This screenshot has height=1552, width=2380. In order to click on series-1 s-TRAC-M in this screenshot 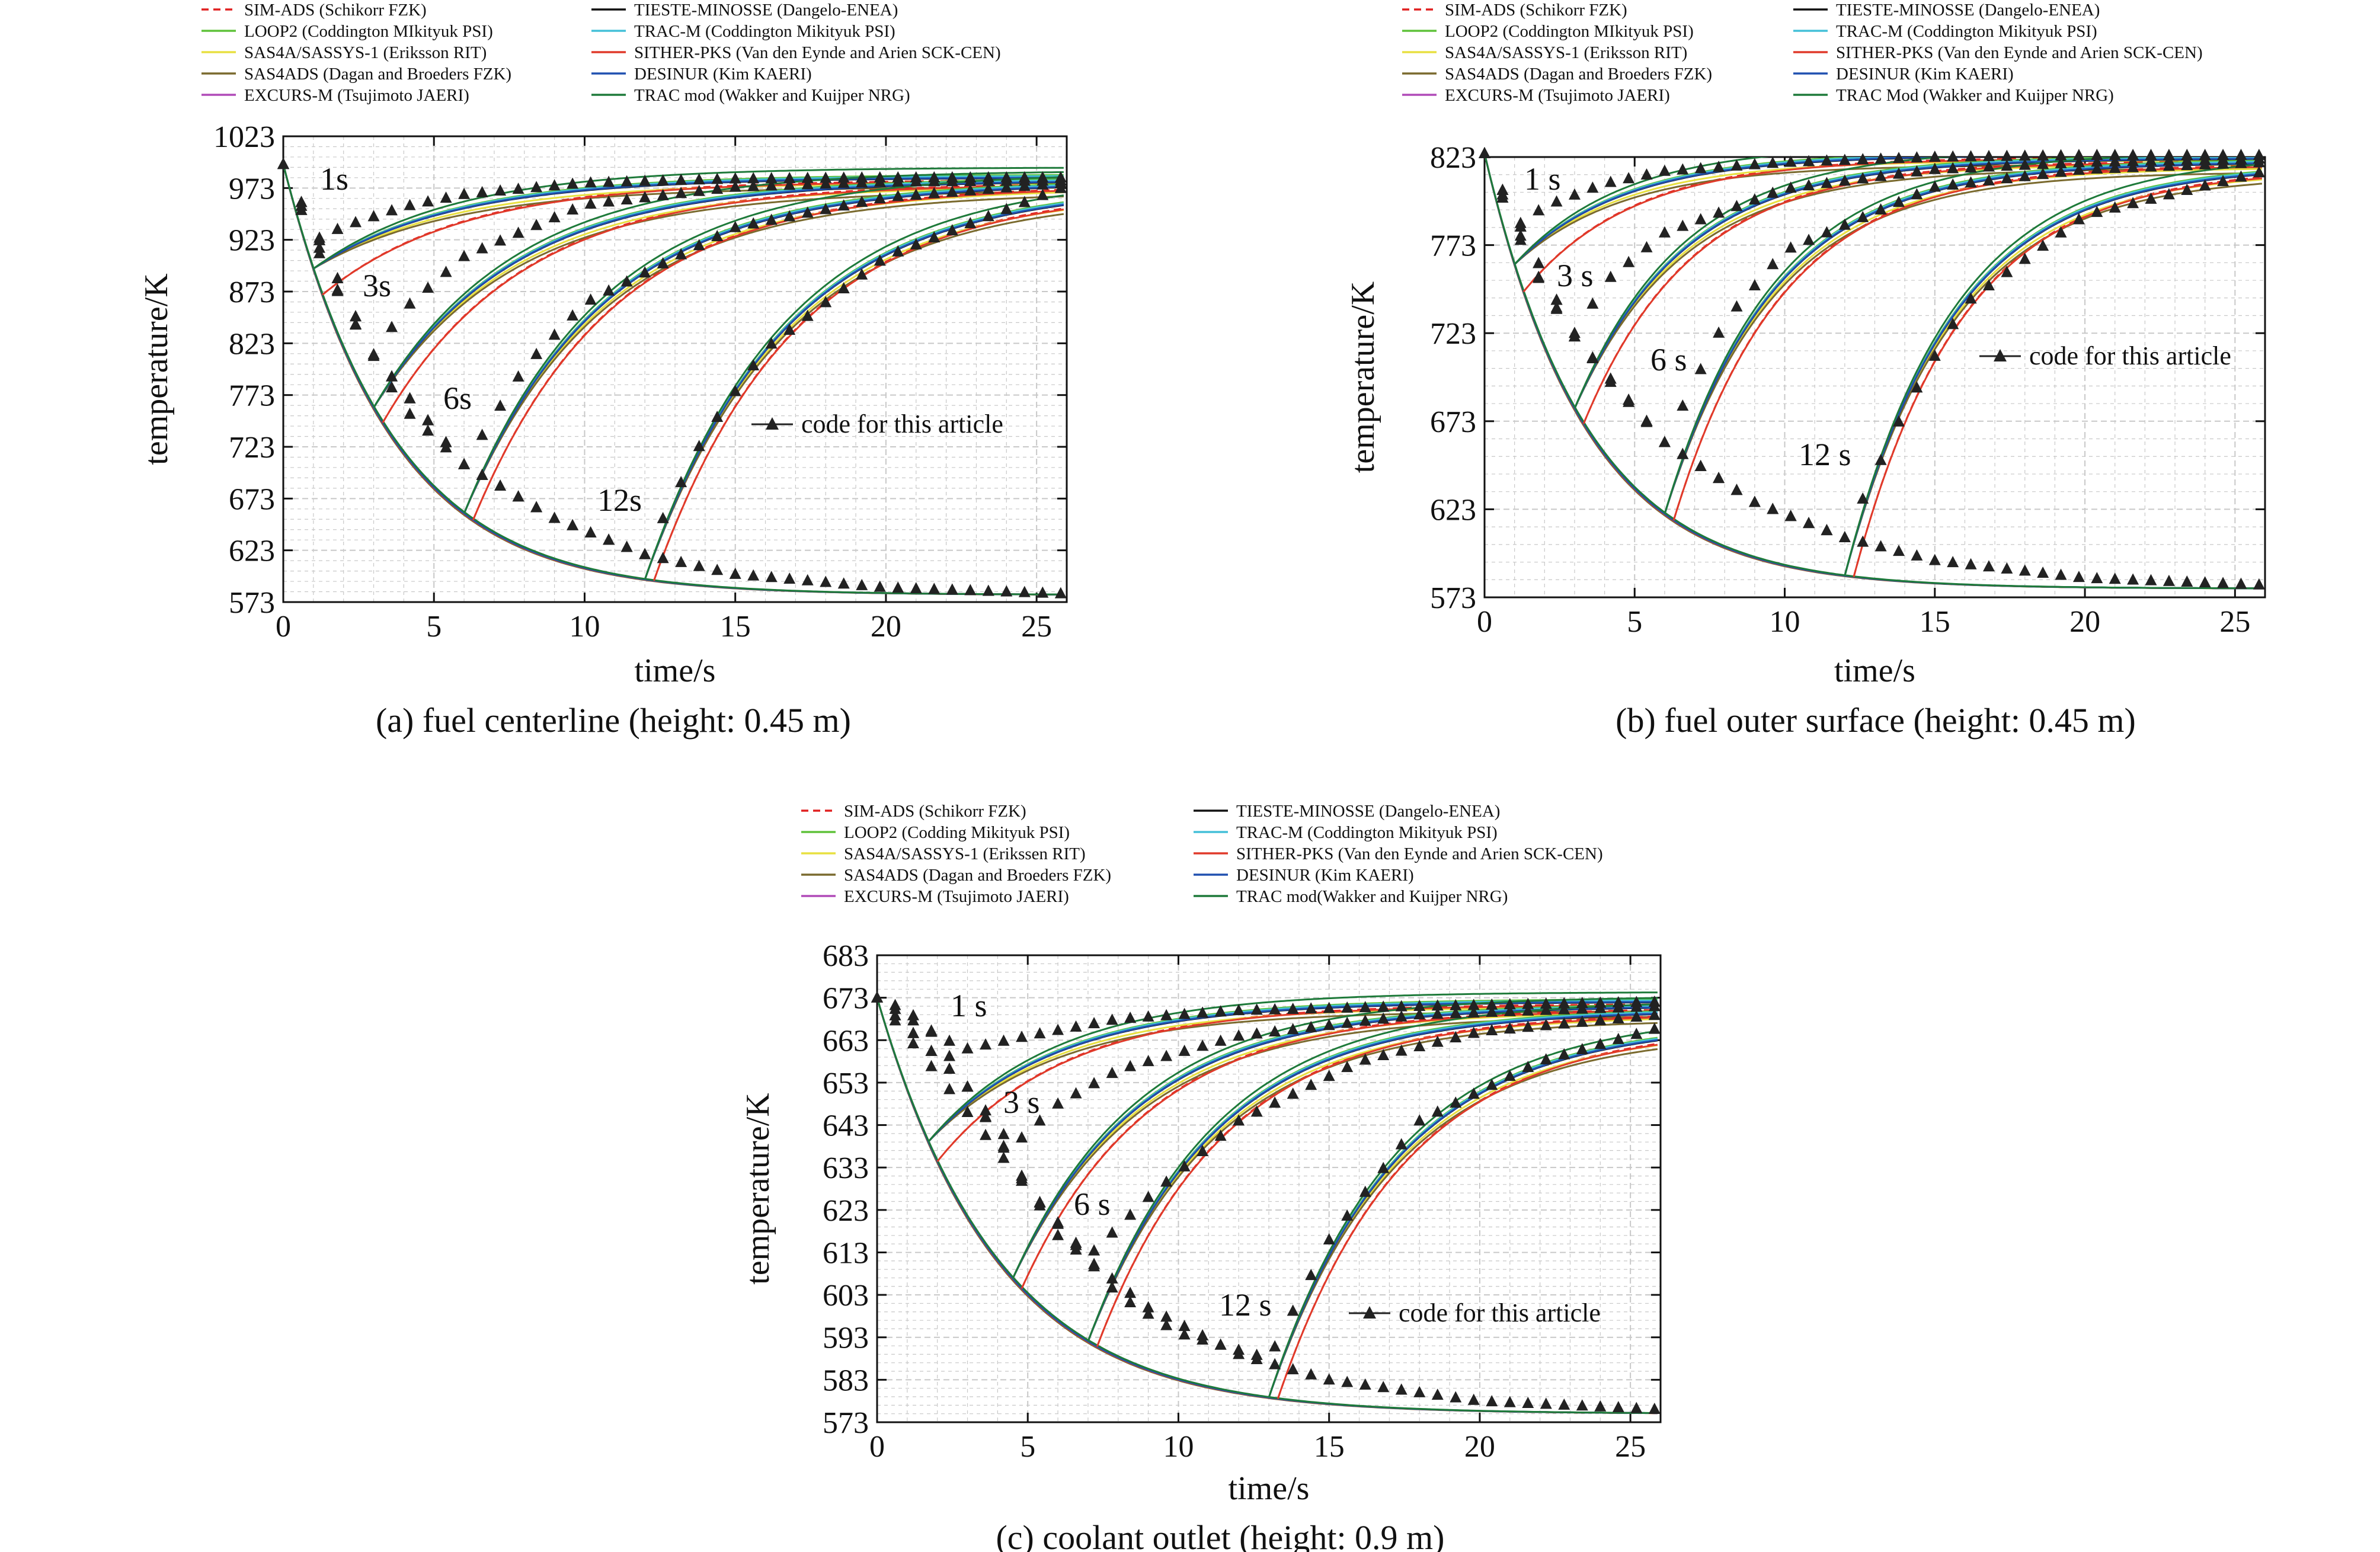, I will do `click(1710, 211)`.